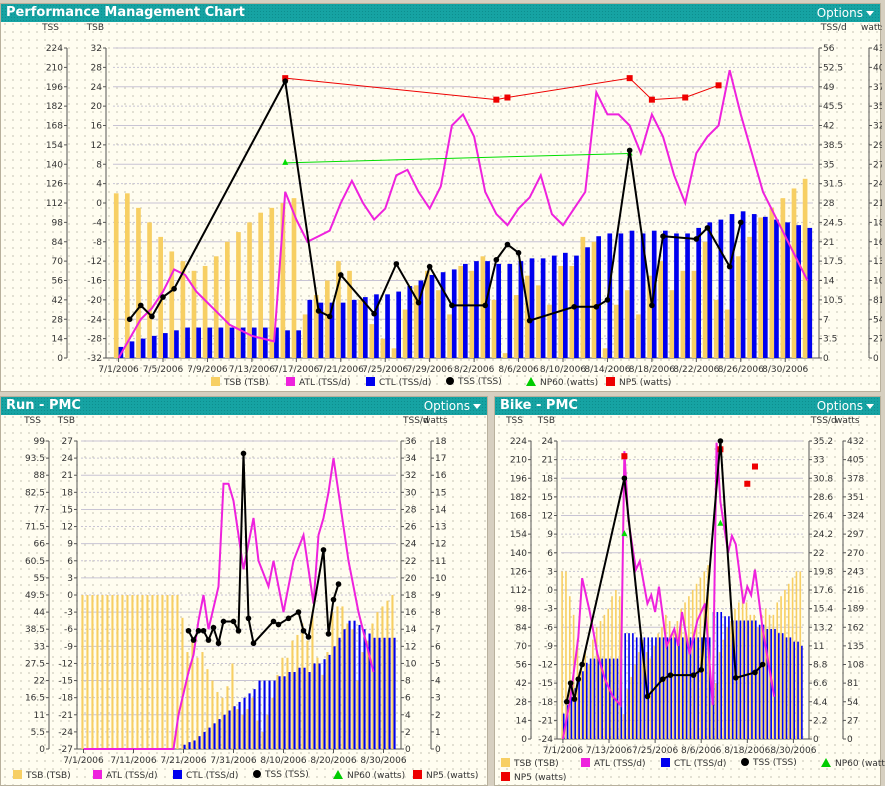 The height and width of the screenshot is (786, 885). I want to click on tssd-tick-label: 30.8, so click(823, 479).